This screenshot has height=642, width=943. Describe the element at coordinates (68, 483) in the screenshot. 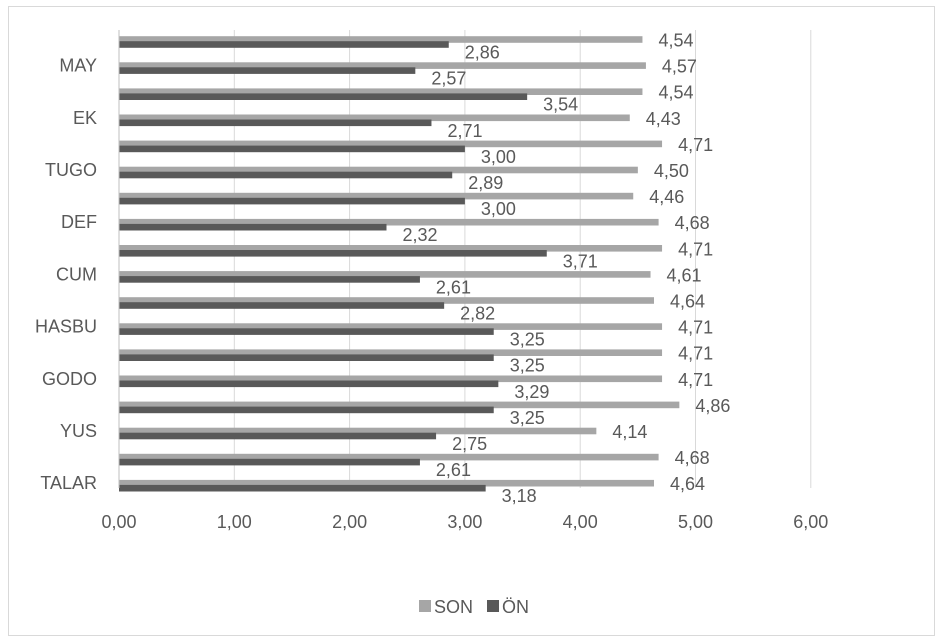

I see `category-label: TALAR` at that location.